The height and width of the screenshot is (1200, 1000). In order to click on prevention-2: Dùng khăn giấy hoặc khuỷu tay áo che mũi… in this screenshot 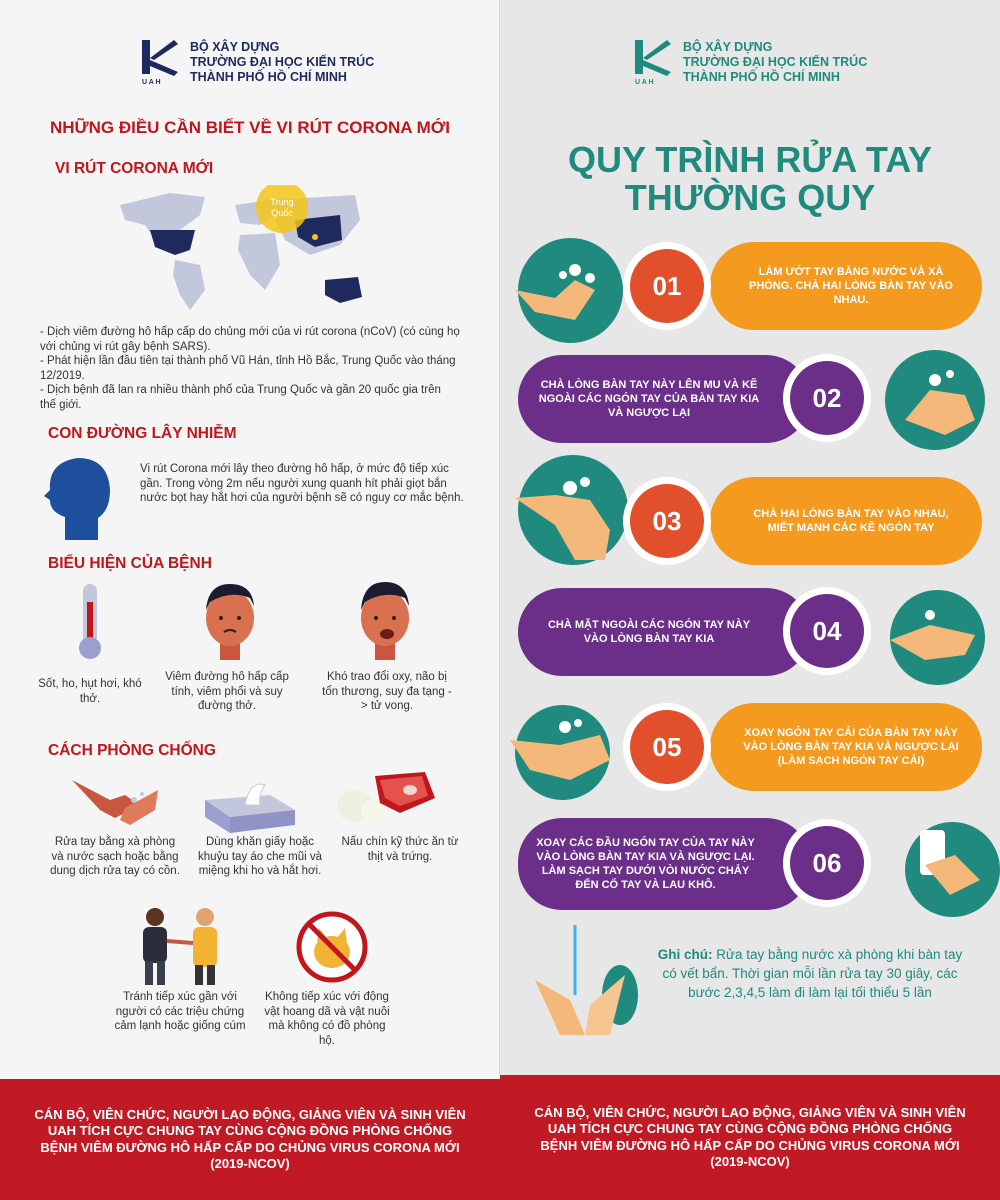, I will do `click(259, 856)`.